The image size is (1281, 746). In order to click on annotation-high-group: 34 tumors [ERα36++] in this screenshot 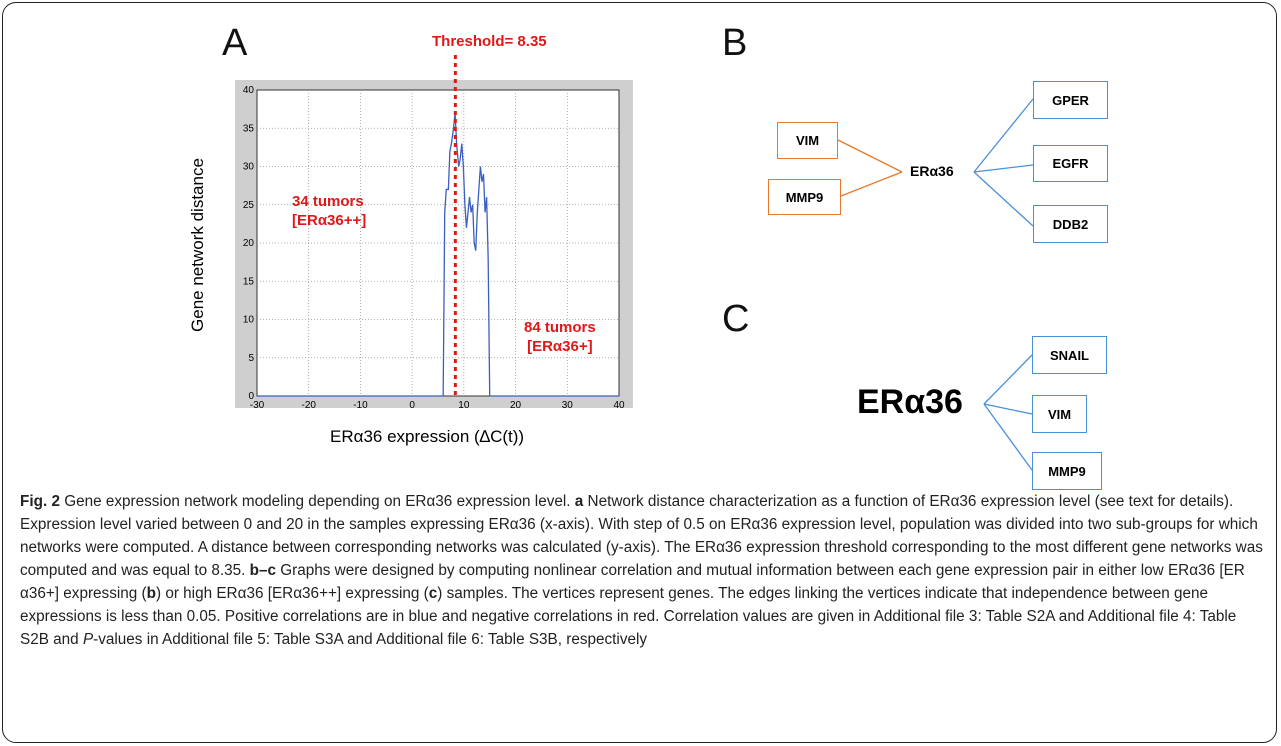, I will do `click(329, 211)`.